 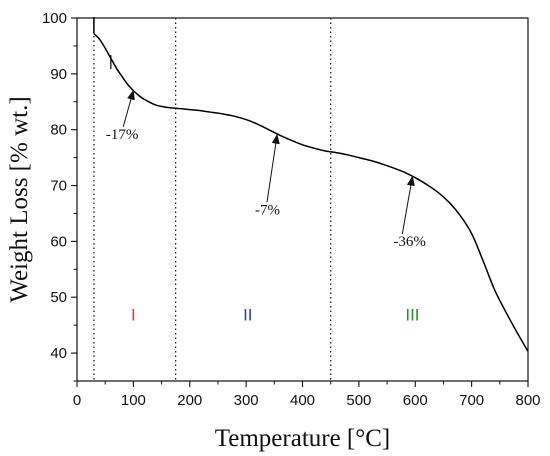 I want to click on y-tick-label: 80, so click(x=58, y=130).